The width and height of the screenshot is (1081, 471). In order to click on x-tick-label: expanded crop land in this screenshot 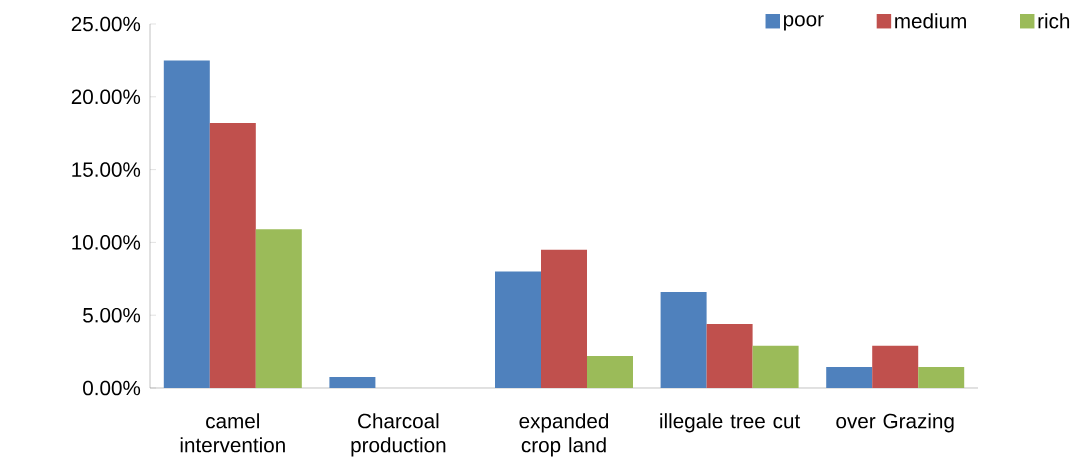, I will do `click(564, 435)`.